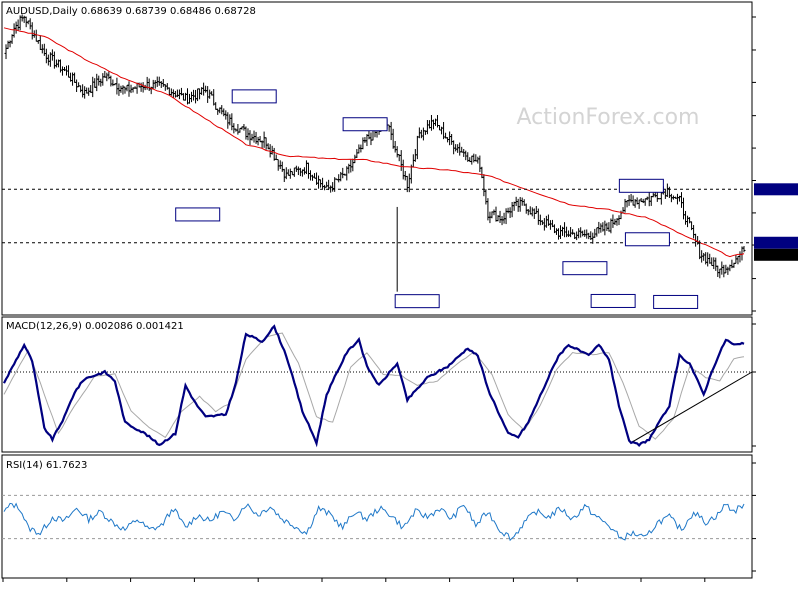 This screenshot has height=600, width=800. What do you see at coordinates (374, 522) in the screenshot?
I see `rsi-line` at bounding box center [374, 522].